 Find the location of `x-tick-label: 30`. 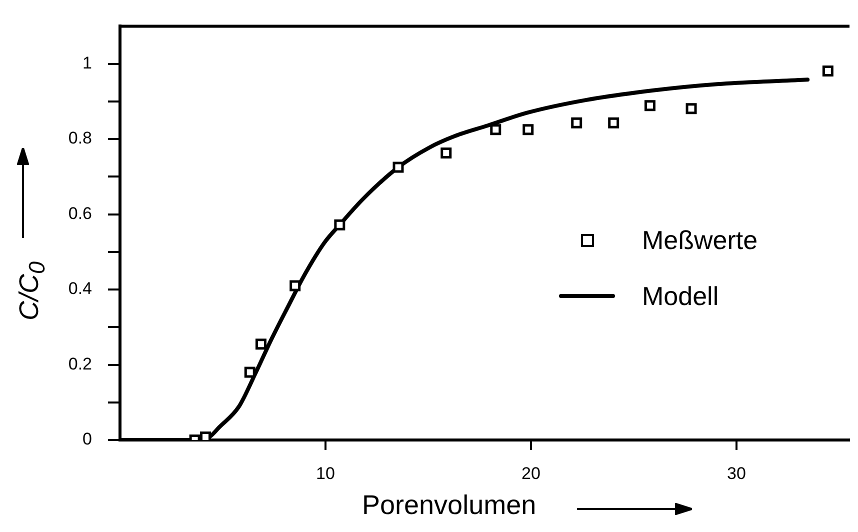

x-tick-label: 30 is located at coordinates (736, 473).